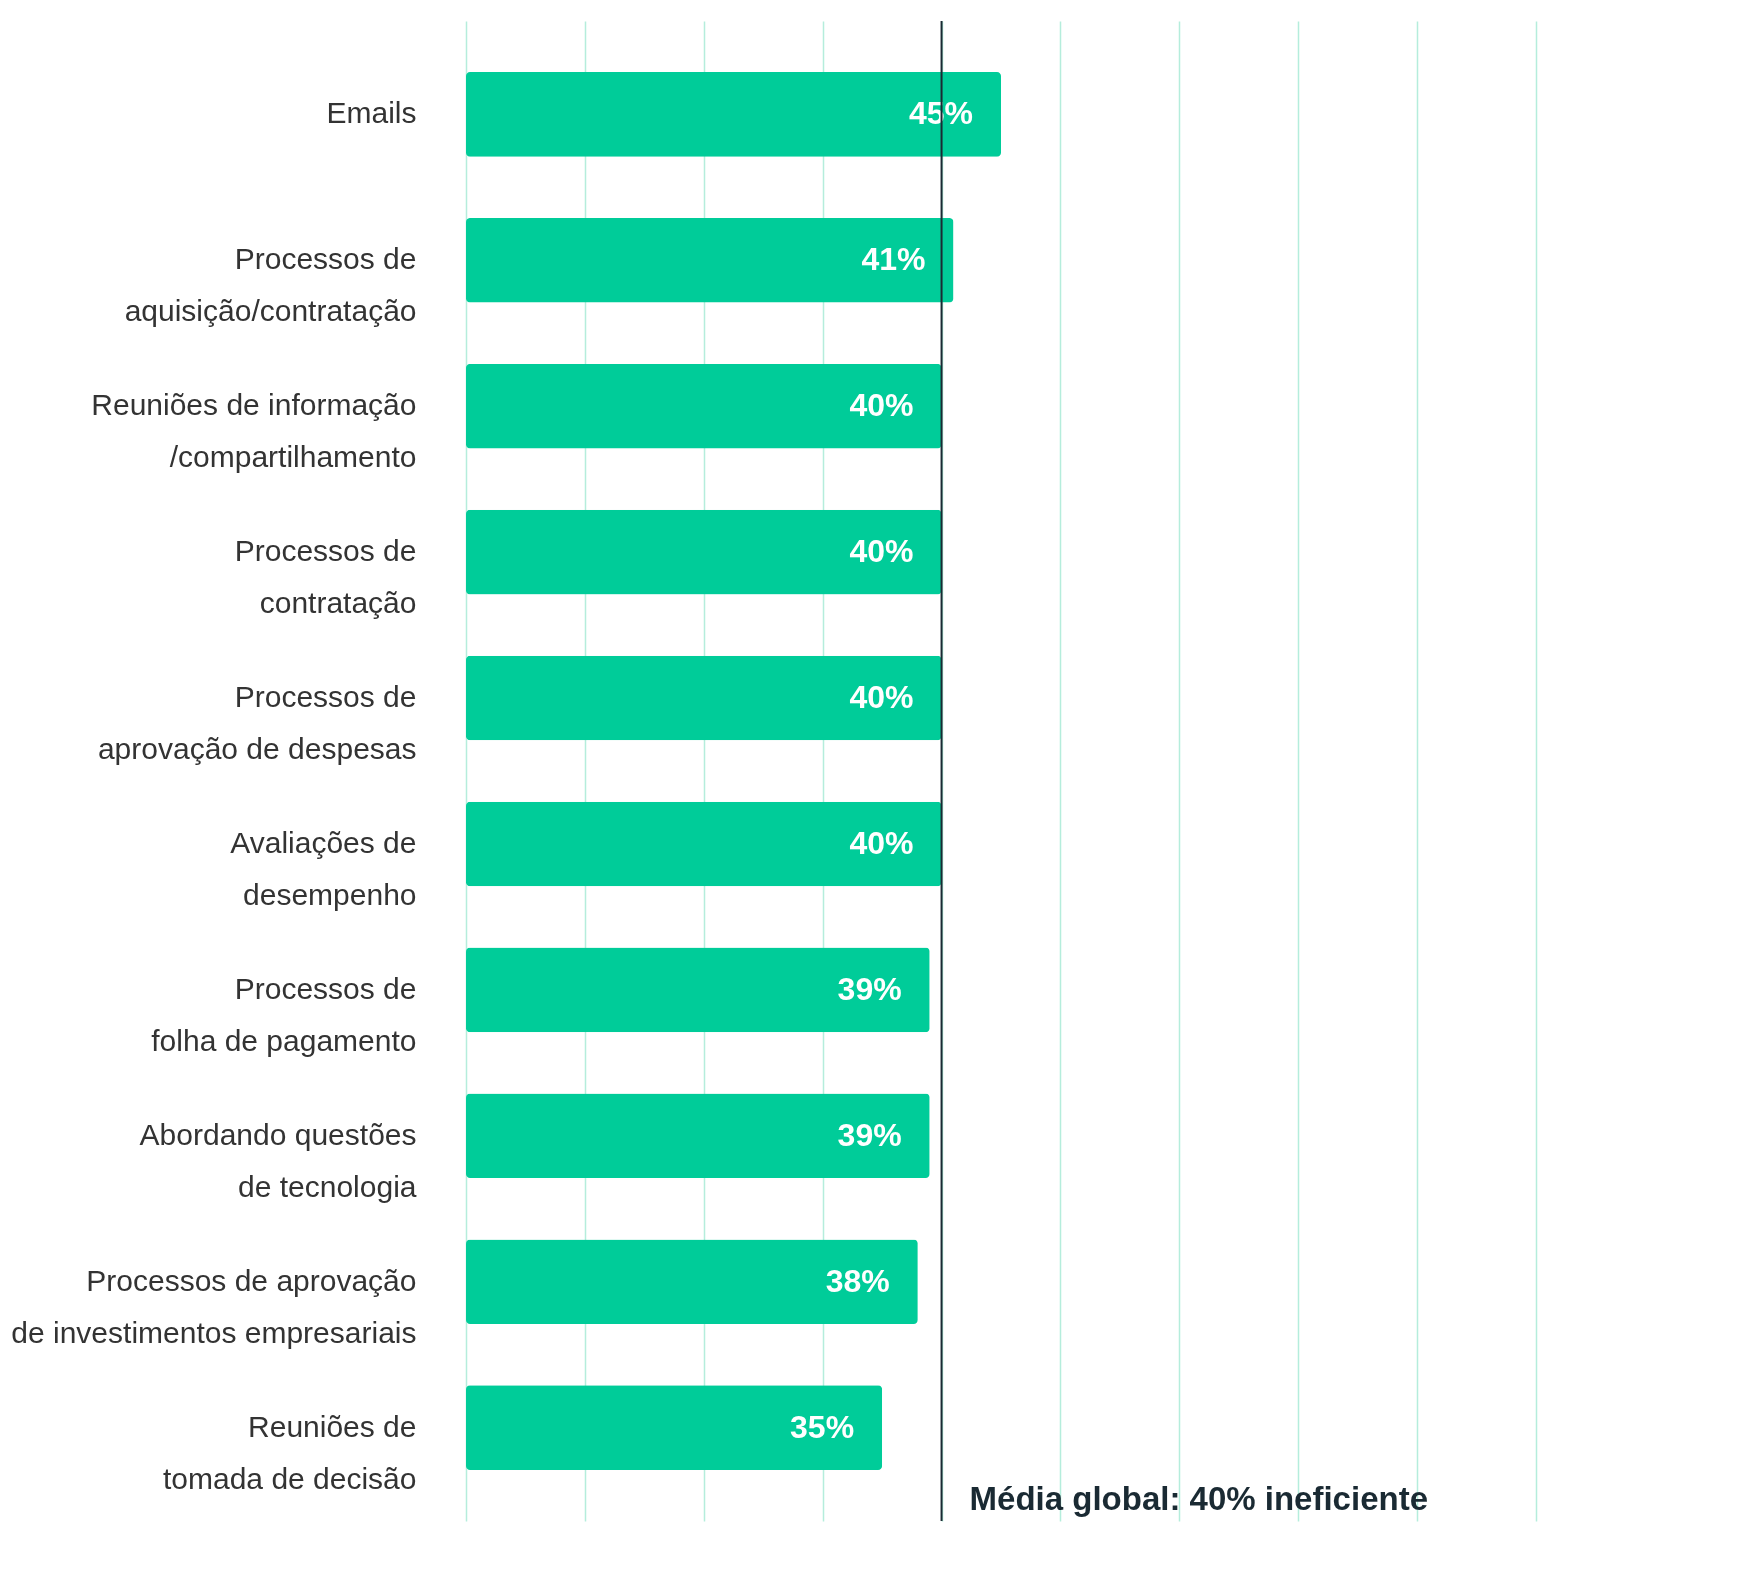 This screenshot has height=1588, width=1748. I want to click on y-tick-label: Processos de contratação, so click(325, 577).